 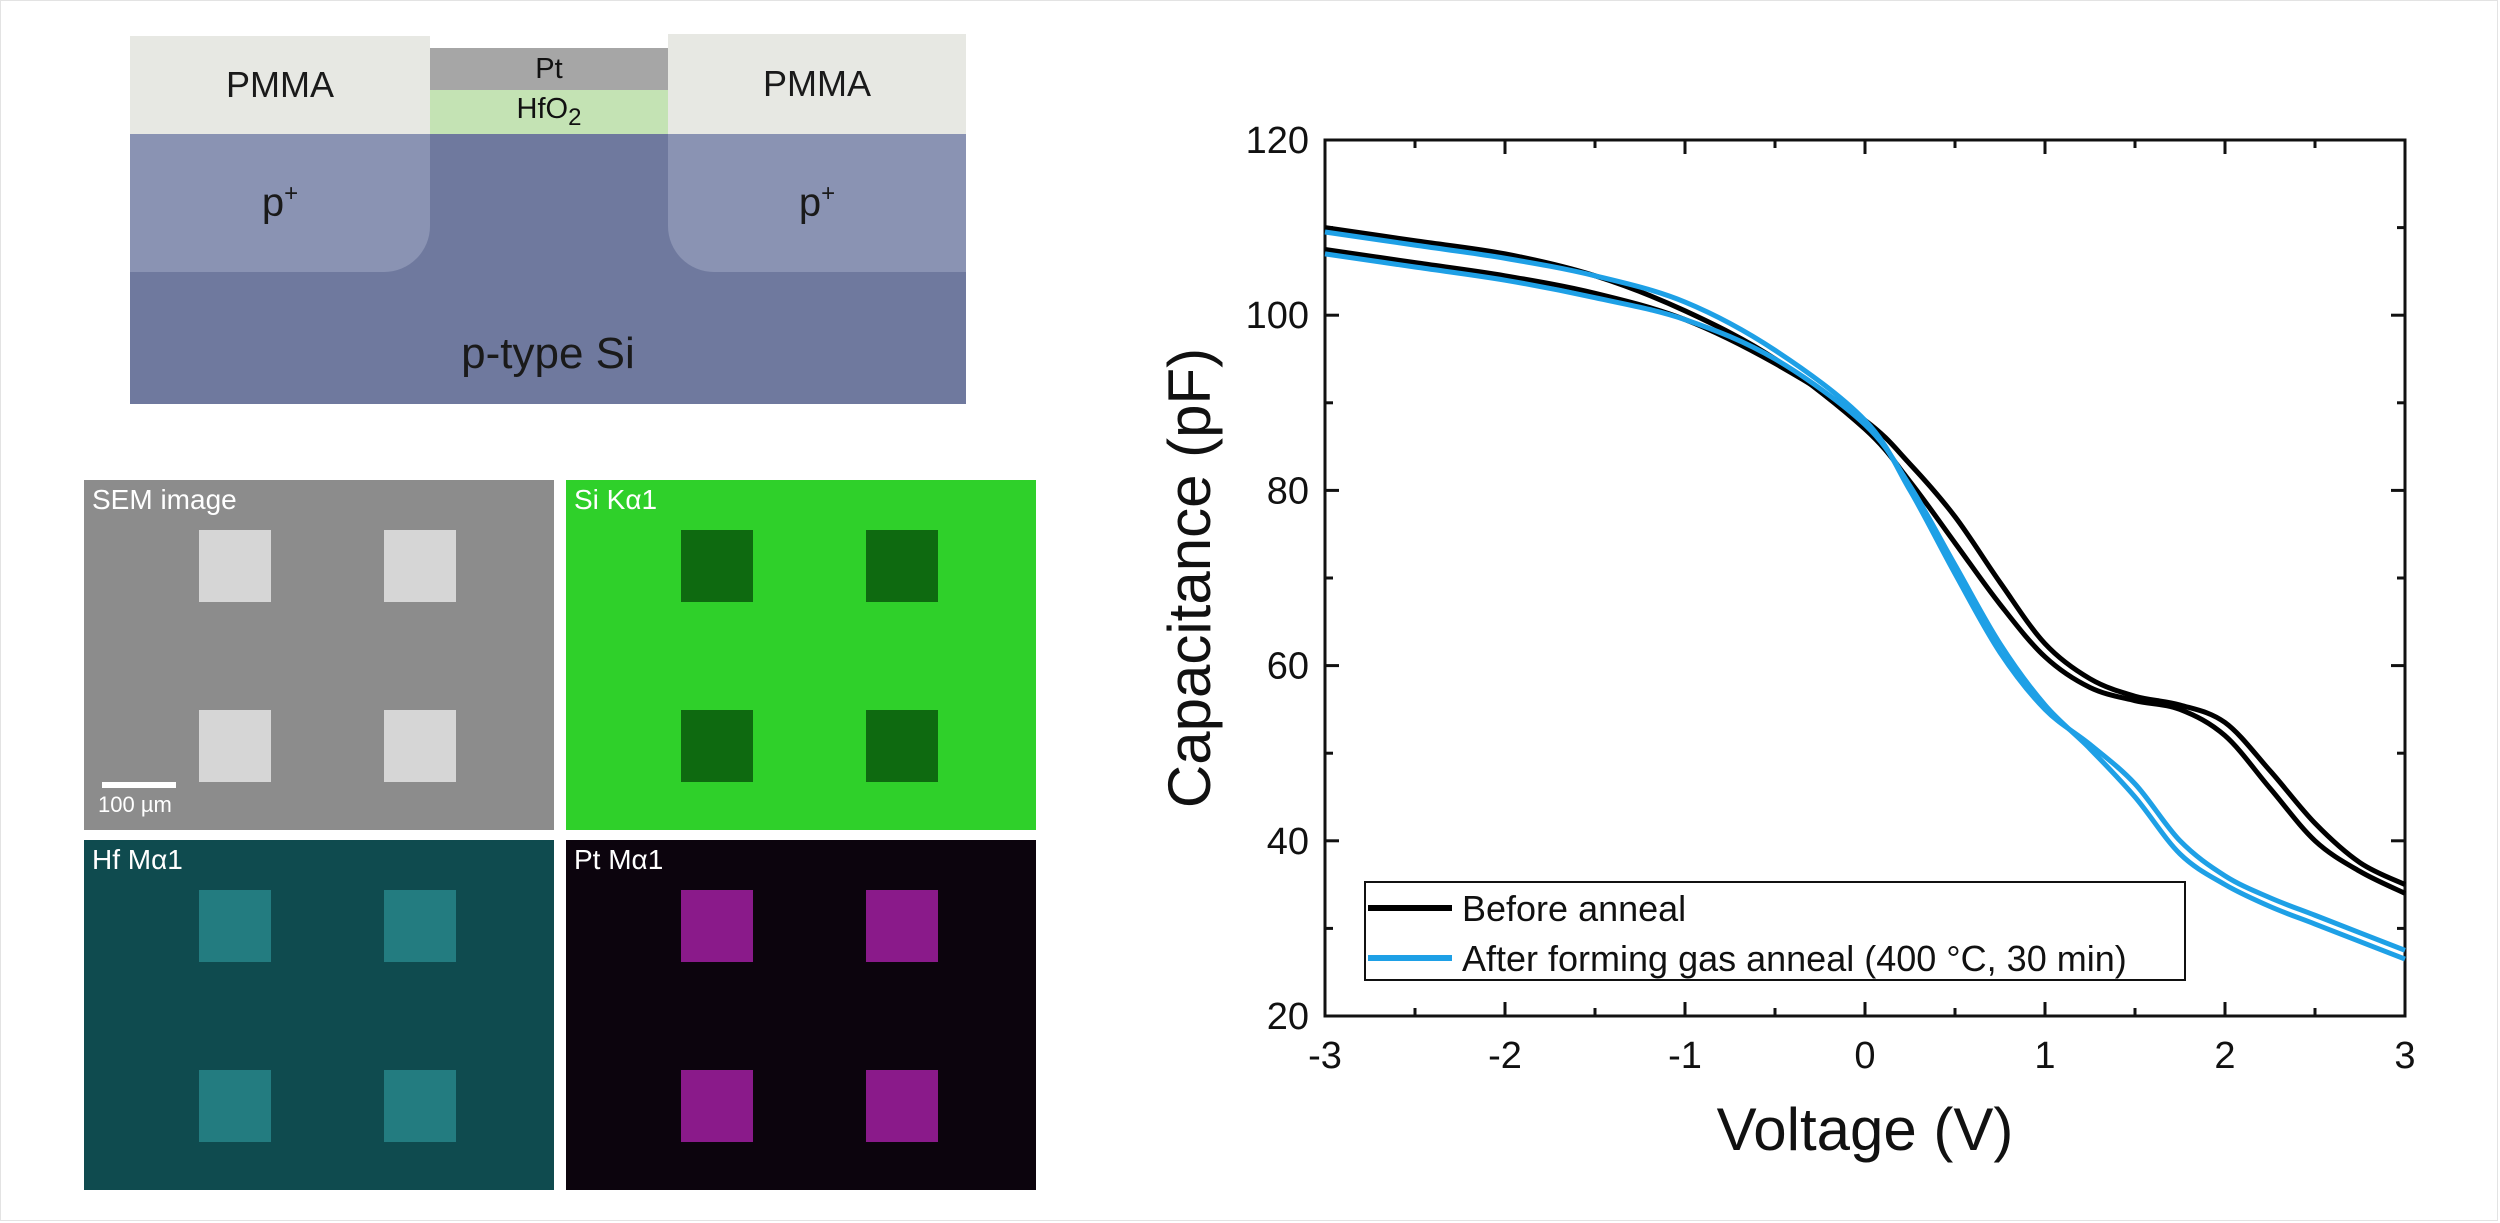 I want to click on device-cross-section: p+ p+ p-type Si PMMA PMMA Pt HfO2, so click(x=548, y=219).